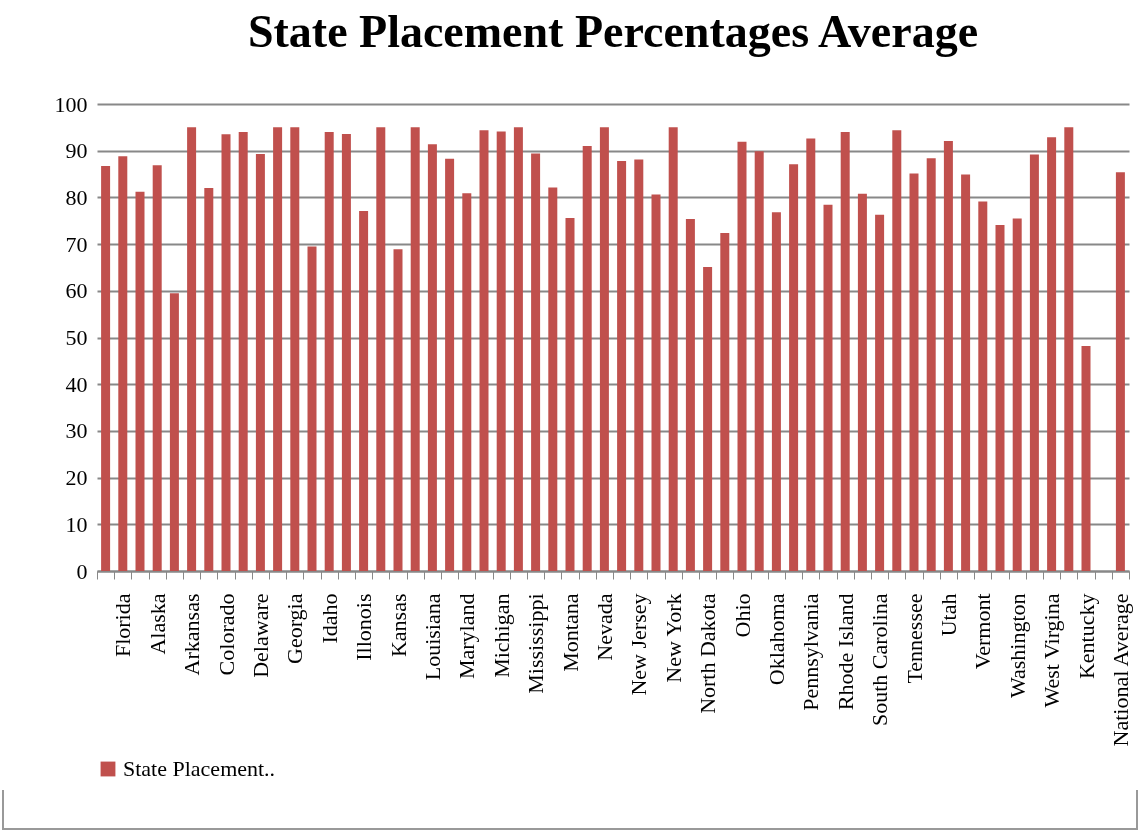  I want to click on x-tick-label: Alaska, so click(157, 624).